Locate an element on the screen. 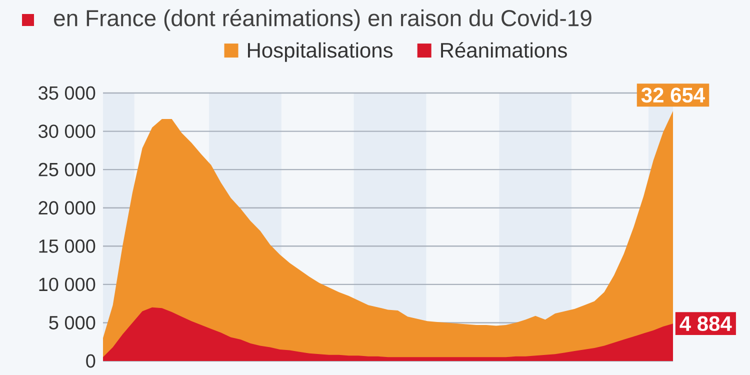  y-tick-label: 10 000 is located at coordinates (67, 285).